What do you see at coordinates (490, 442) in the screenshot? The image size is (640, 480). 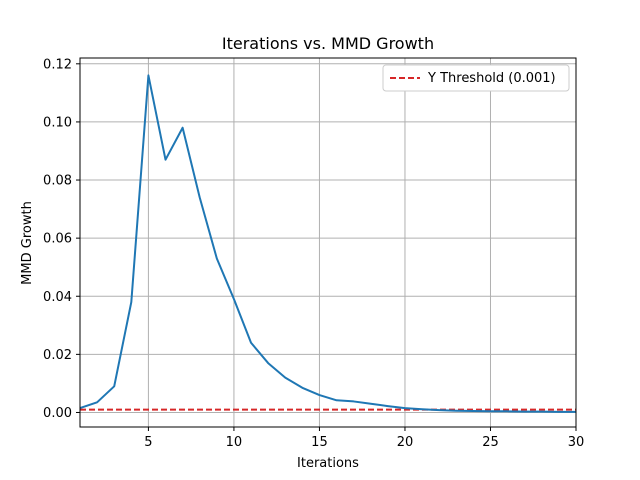 I see `x-tick-label: 25` at bounding box center [490, 442].